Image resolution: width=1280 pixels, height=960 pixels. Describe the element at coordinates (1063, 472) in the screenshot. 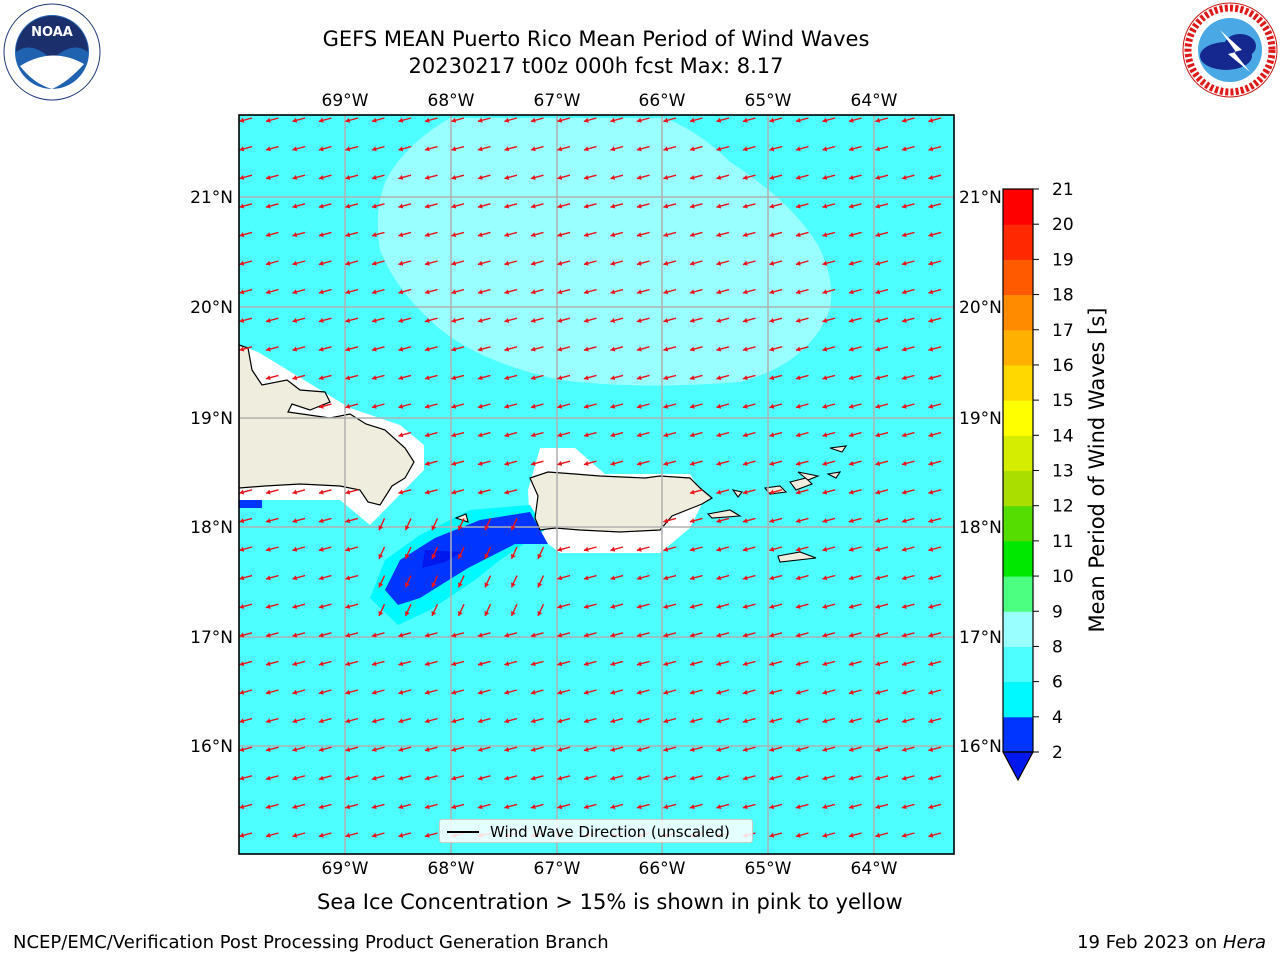

I see `colorbar-tick-label: 13` at that location.